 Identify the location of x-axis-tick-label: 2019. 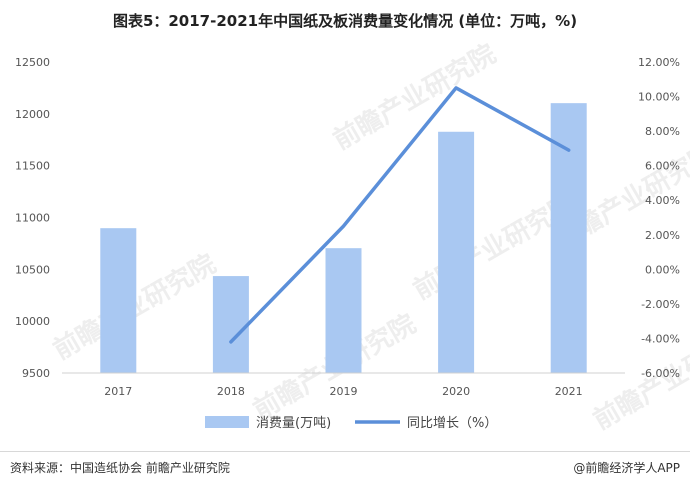
(344, 391).